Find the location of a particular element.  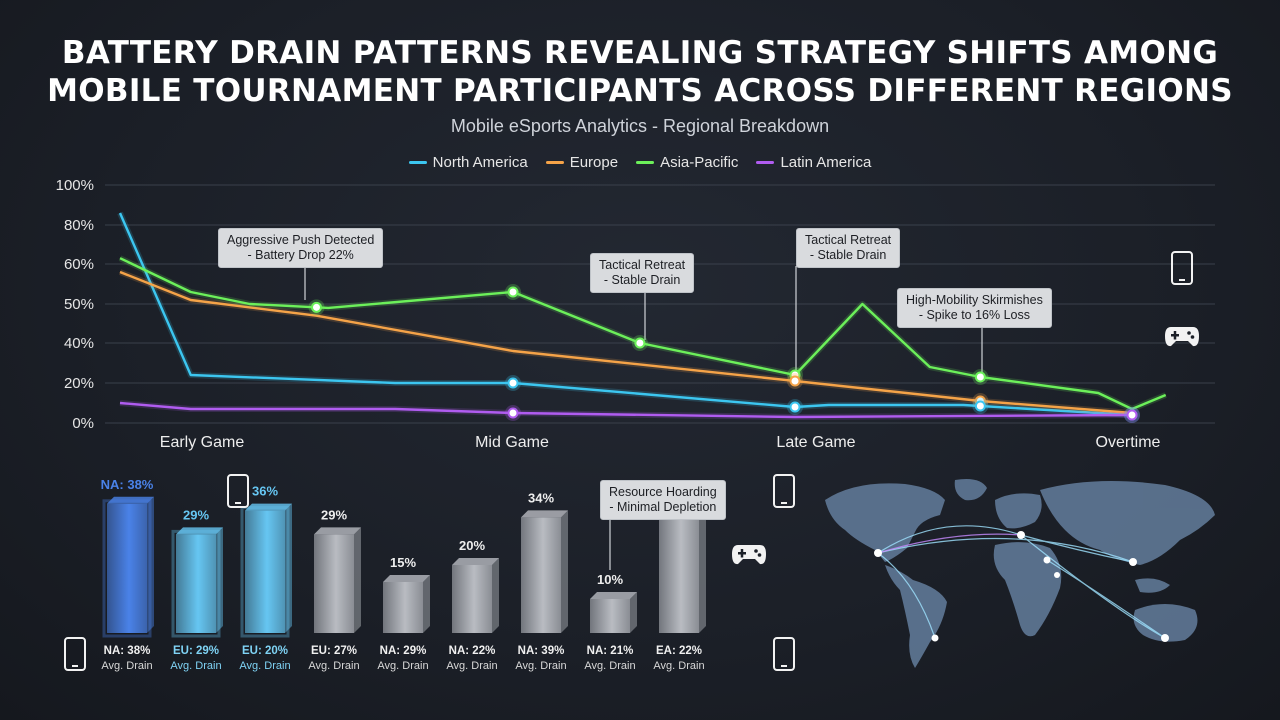

legend-item-2: Asia-Pacific is located at coordinates (687, 162).